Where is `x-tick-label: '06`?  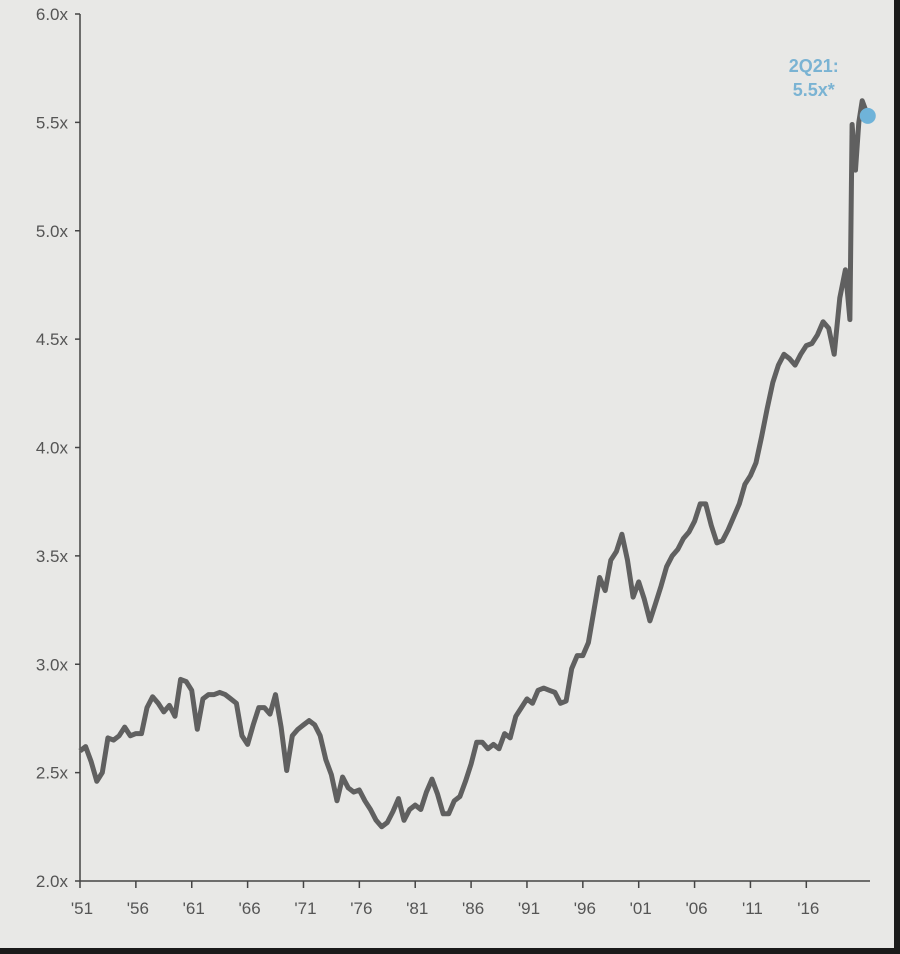 x-tick-label: '06 is located at coordinates (696, 908).